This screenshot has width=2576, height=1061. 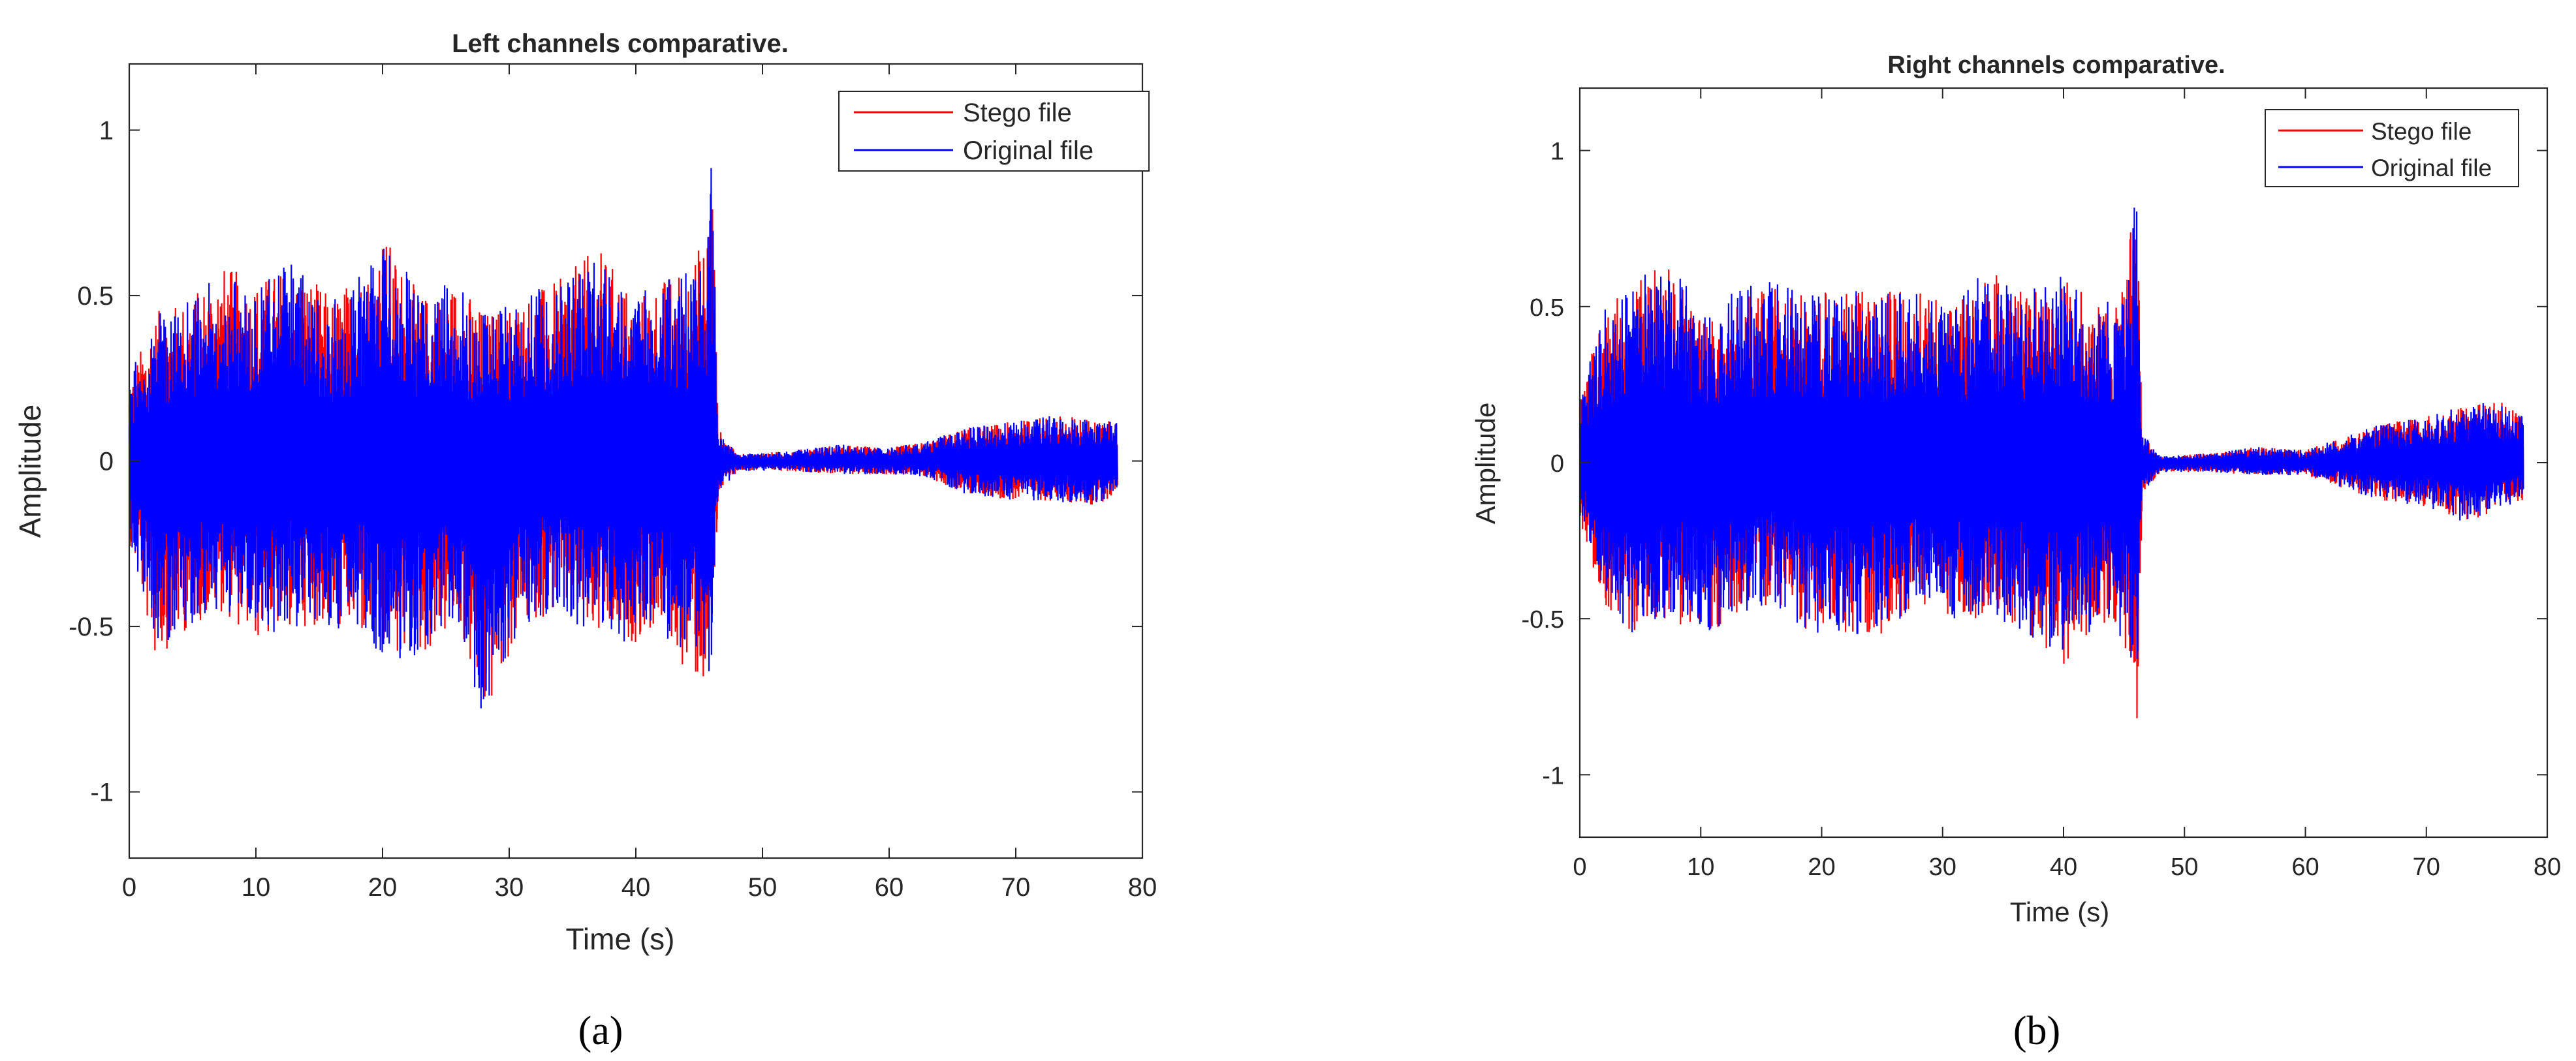 What do you see at coordinates (600, 1031) in the screenshot?
I see `panel-caption: (a)` at bounding box center [600, 1031].